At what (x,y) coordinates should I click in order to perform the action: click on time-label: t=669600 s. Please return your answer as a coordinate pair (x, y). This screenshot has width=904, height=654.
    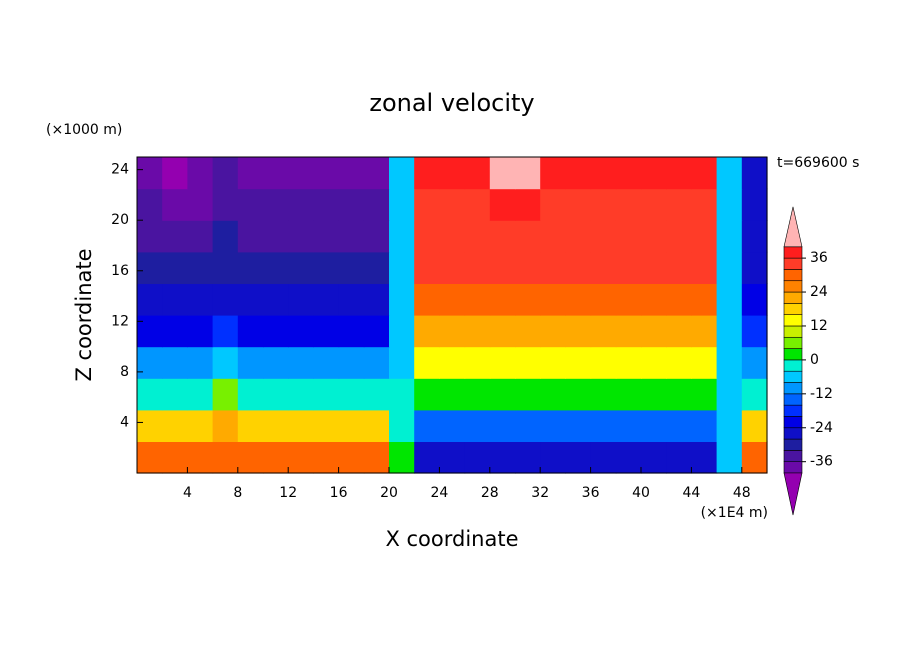
    Looking at the image, I should click on (818, 163).